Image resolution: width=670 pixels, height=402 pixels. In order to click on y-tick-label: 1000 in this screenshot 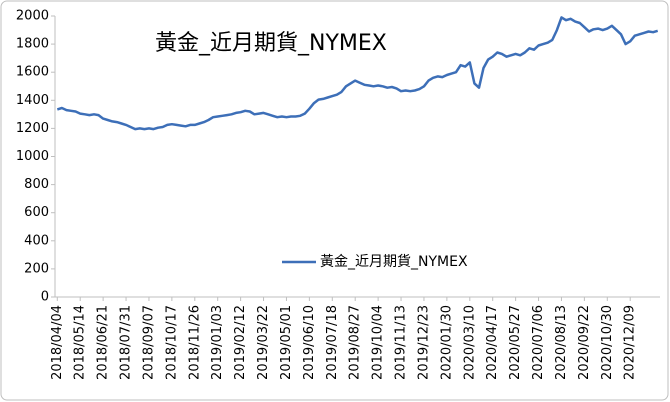, I will do `click(32, 156)`.